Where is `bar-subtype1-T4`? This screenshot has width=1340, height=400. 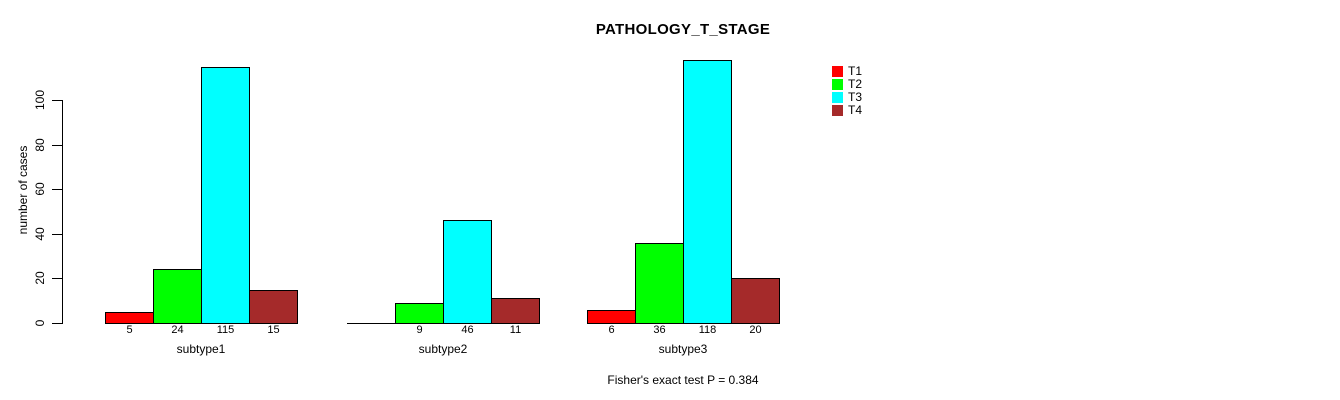 bar-subtype1-T4 is located at coordinates (273, 307).